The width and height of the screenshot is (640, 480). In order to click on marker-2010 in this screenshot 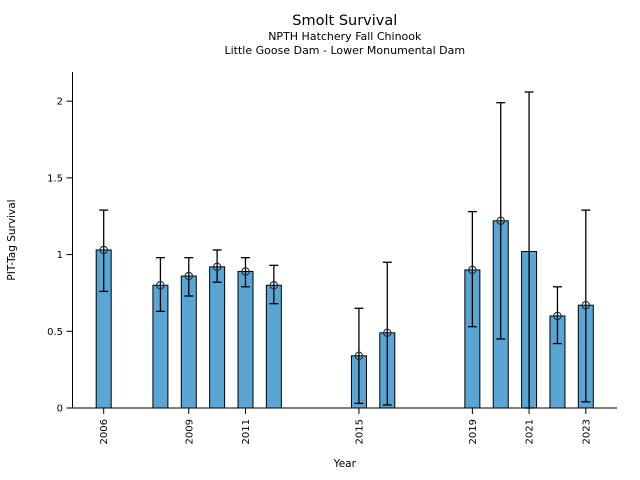, I will do `click(217, 267)`.